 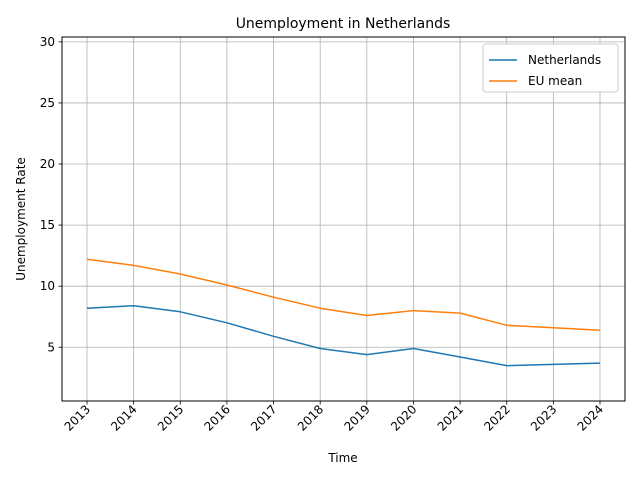 I want to click on x-tick-label: 2023, so click(x=543, y=417).